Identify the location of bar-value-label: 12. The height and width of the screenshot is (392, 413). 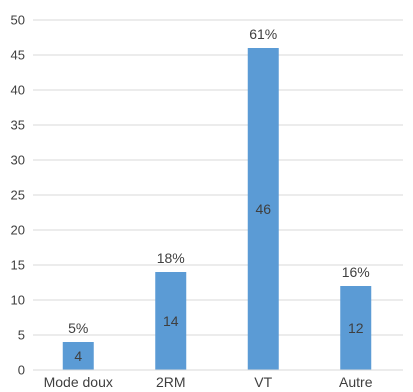
(356, 328).